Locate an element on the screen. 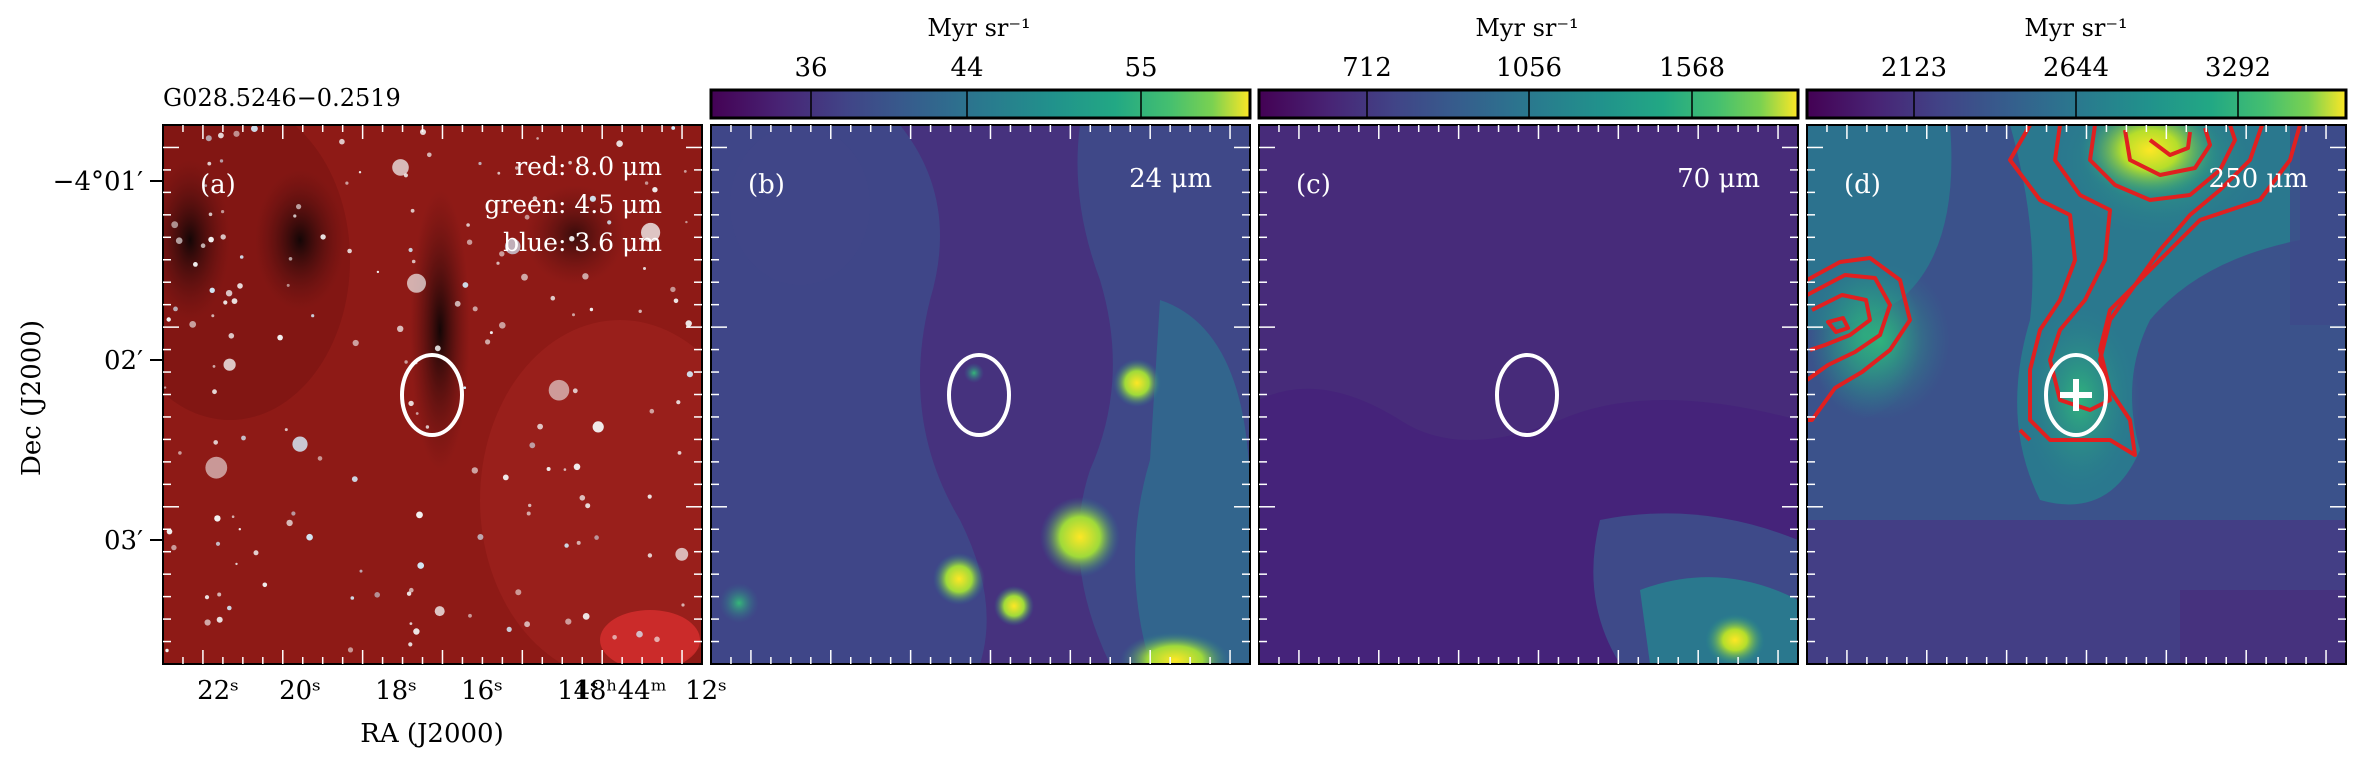 Image resolution: width=2361 pixels, height=762 pixels. y-tick-label: 02′ is located at coordinates (123, 361).